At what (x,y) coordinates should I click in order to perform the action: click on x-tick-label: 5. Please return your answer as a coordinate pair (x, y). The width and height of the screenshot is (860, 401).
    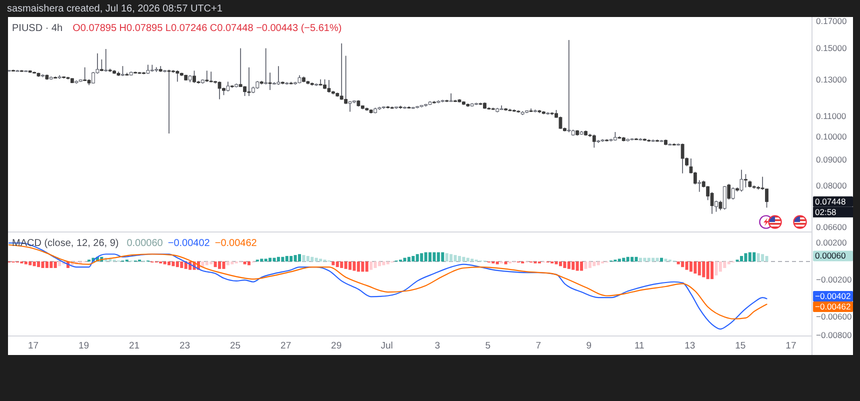
    Looking at the image, I should click on (488, 346).